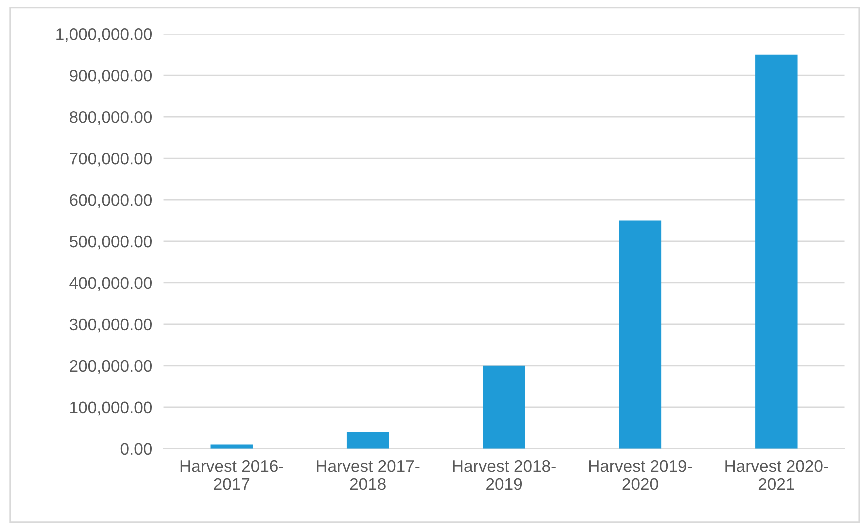 This screenshot has height=525, width=862. I want to click on y-tick-label: 600,000.00, so click(111, 201).